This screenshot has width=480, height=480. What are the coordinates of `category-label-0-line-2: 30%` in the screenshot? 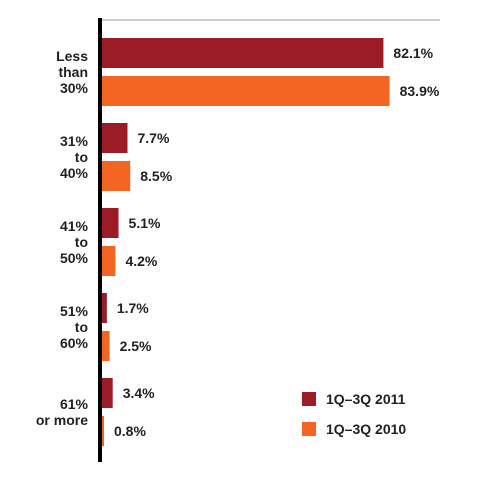 It's located at (74, 88).